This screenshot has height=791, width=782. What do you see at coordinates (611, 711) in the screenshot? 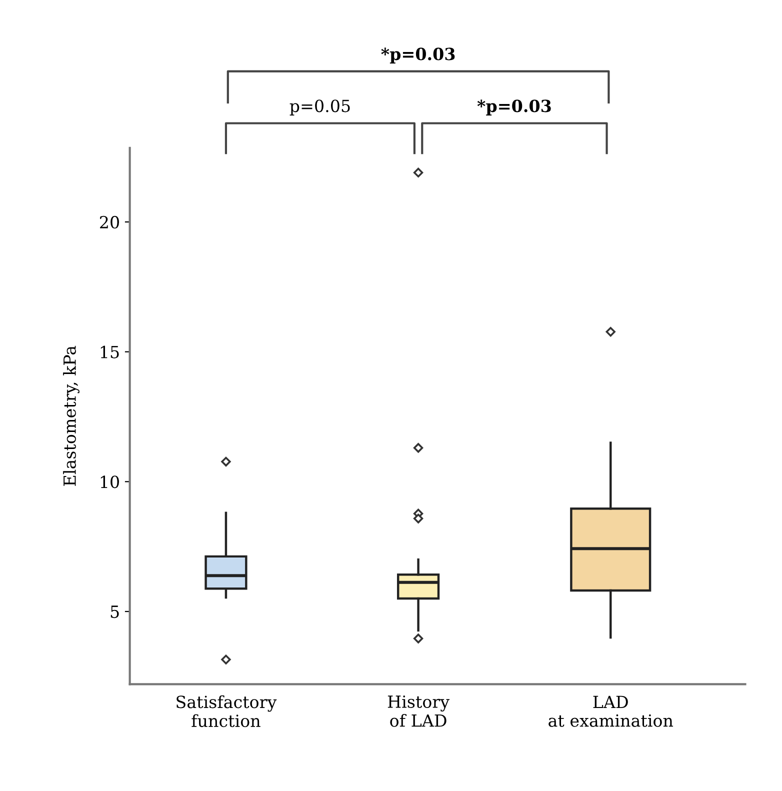
I see `x-tick-label: LAD at examination` at bounding box center [611, 711].